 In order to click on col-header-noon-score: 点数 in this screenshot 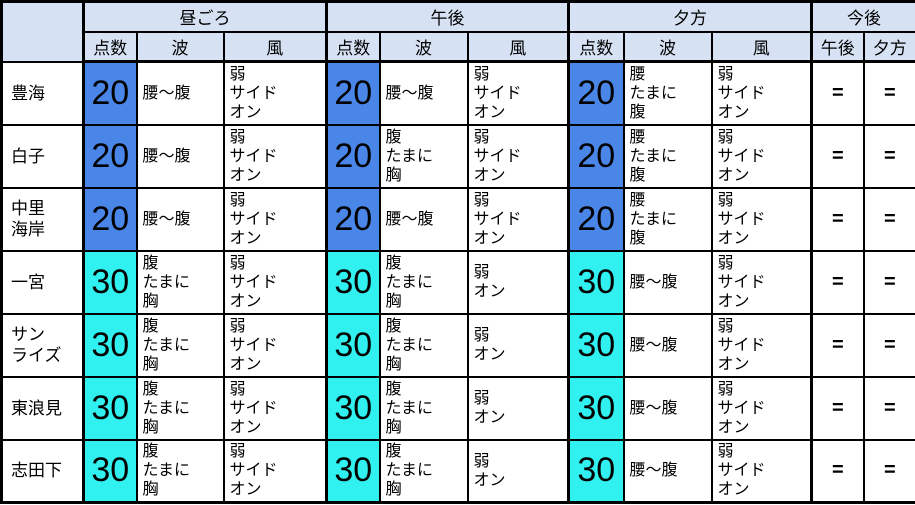, I will do `click(110, 46)`.